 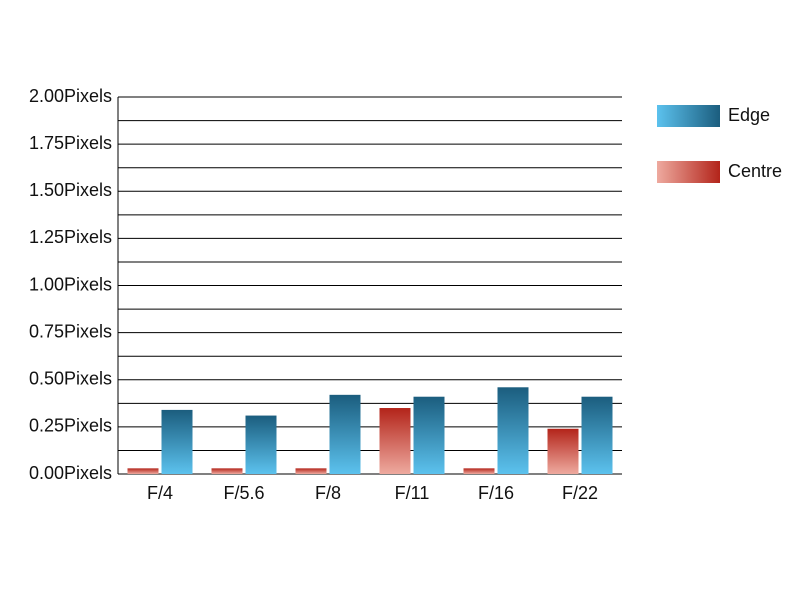 What do you see at coordinates (70, 96) in the screenshot?
I see `y-tick-label: 2.00Pixels` at bounding box center [70, 96].